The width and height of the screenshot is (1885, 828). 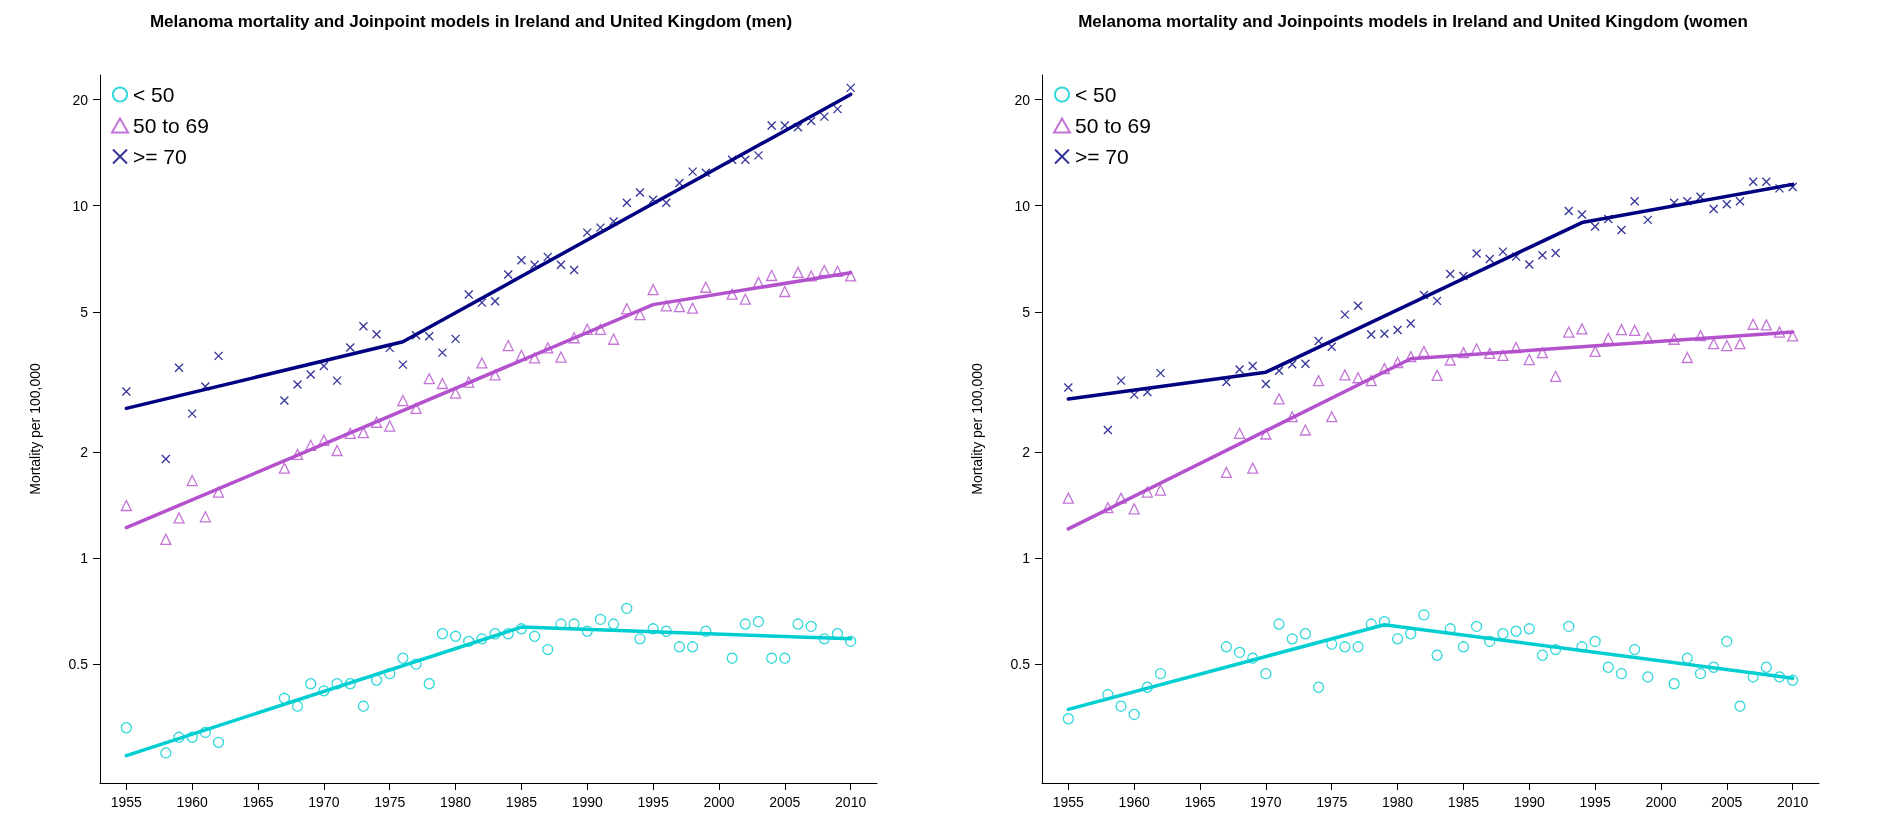 What do you see at coordinates (84, 311) in the screenshot?
I see `y-tick-label: 5` at bounding box center [84, 311].